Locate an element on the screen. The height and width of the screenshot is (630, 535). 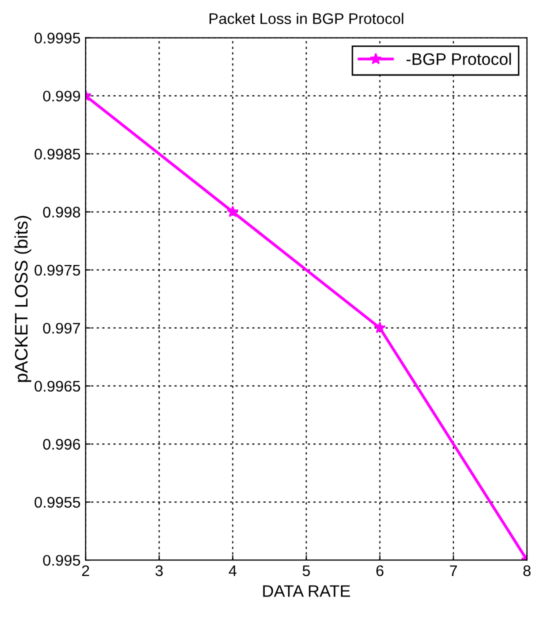
y-tick-label: 0.9975 is located at coordinates (57, 270).